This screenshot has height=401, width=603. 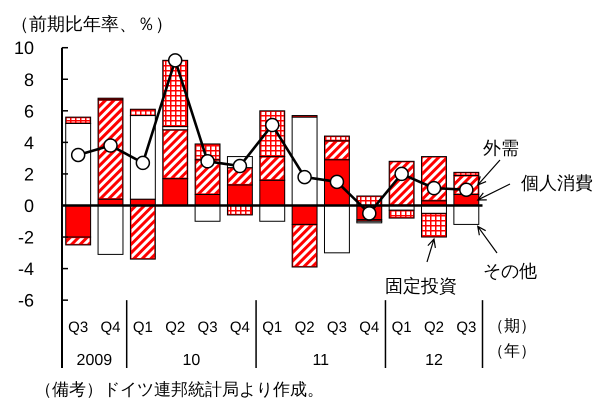 I want to click on y-tick: 8, so click(x=29, y=80).